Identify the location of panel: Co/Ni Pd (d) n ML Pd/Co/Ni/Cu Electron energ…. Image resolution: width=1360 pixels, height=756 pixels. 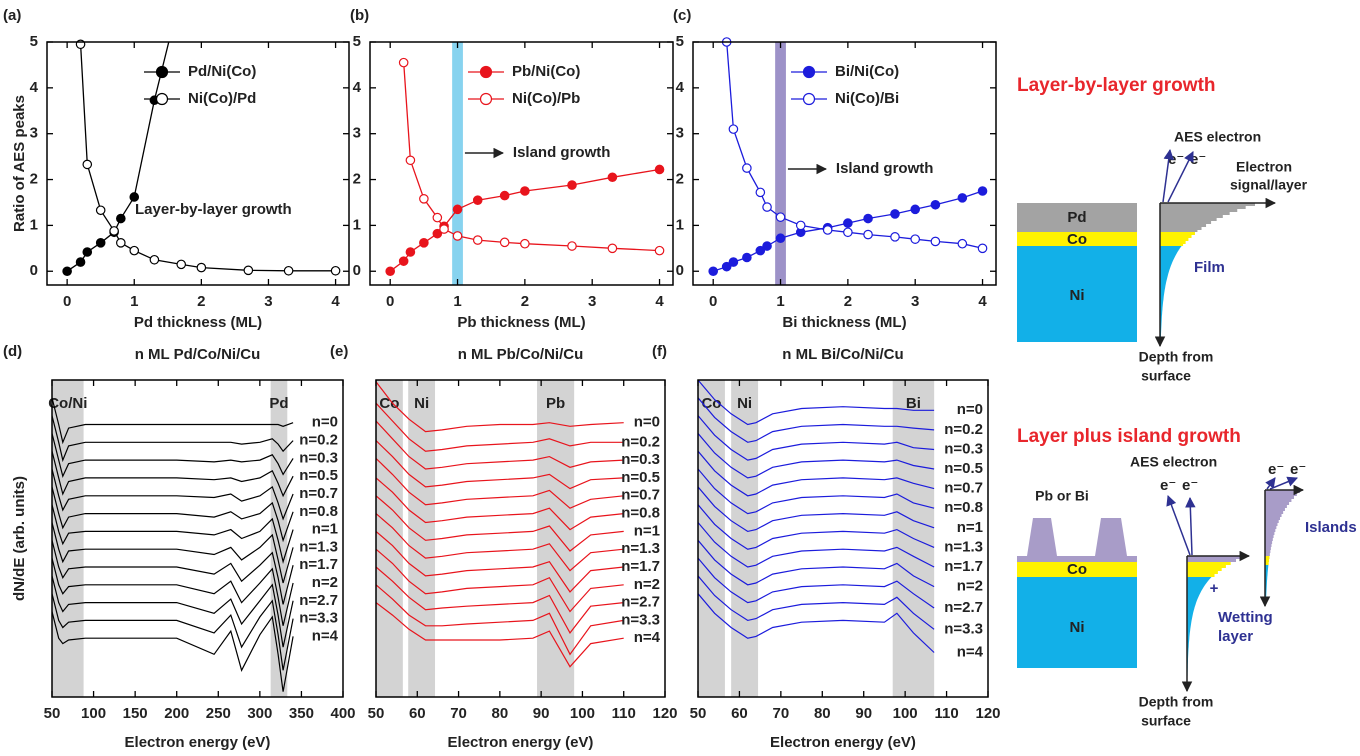
(179, 547).